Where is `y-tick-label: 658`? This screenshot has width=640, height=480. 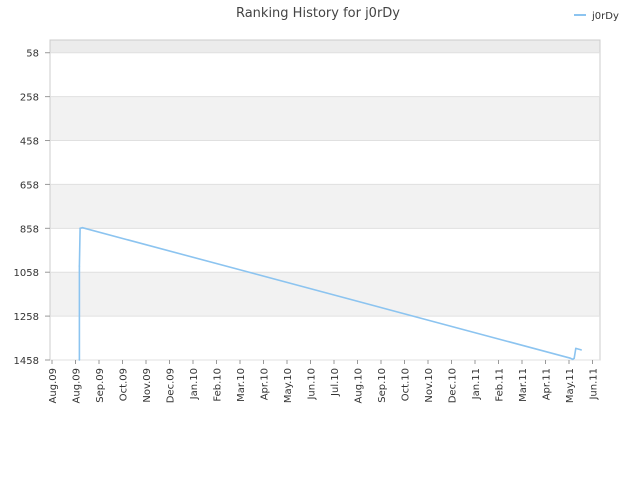 y-tick-label: 658 is located at coordinates (29, 185).